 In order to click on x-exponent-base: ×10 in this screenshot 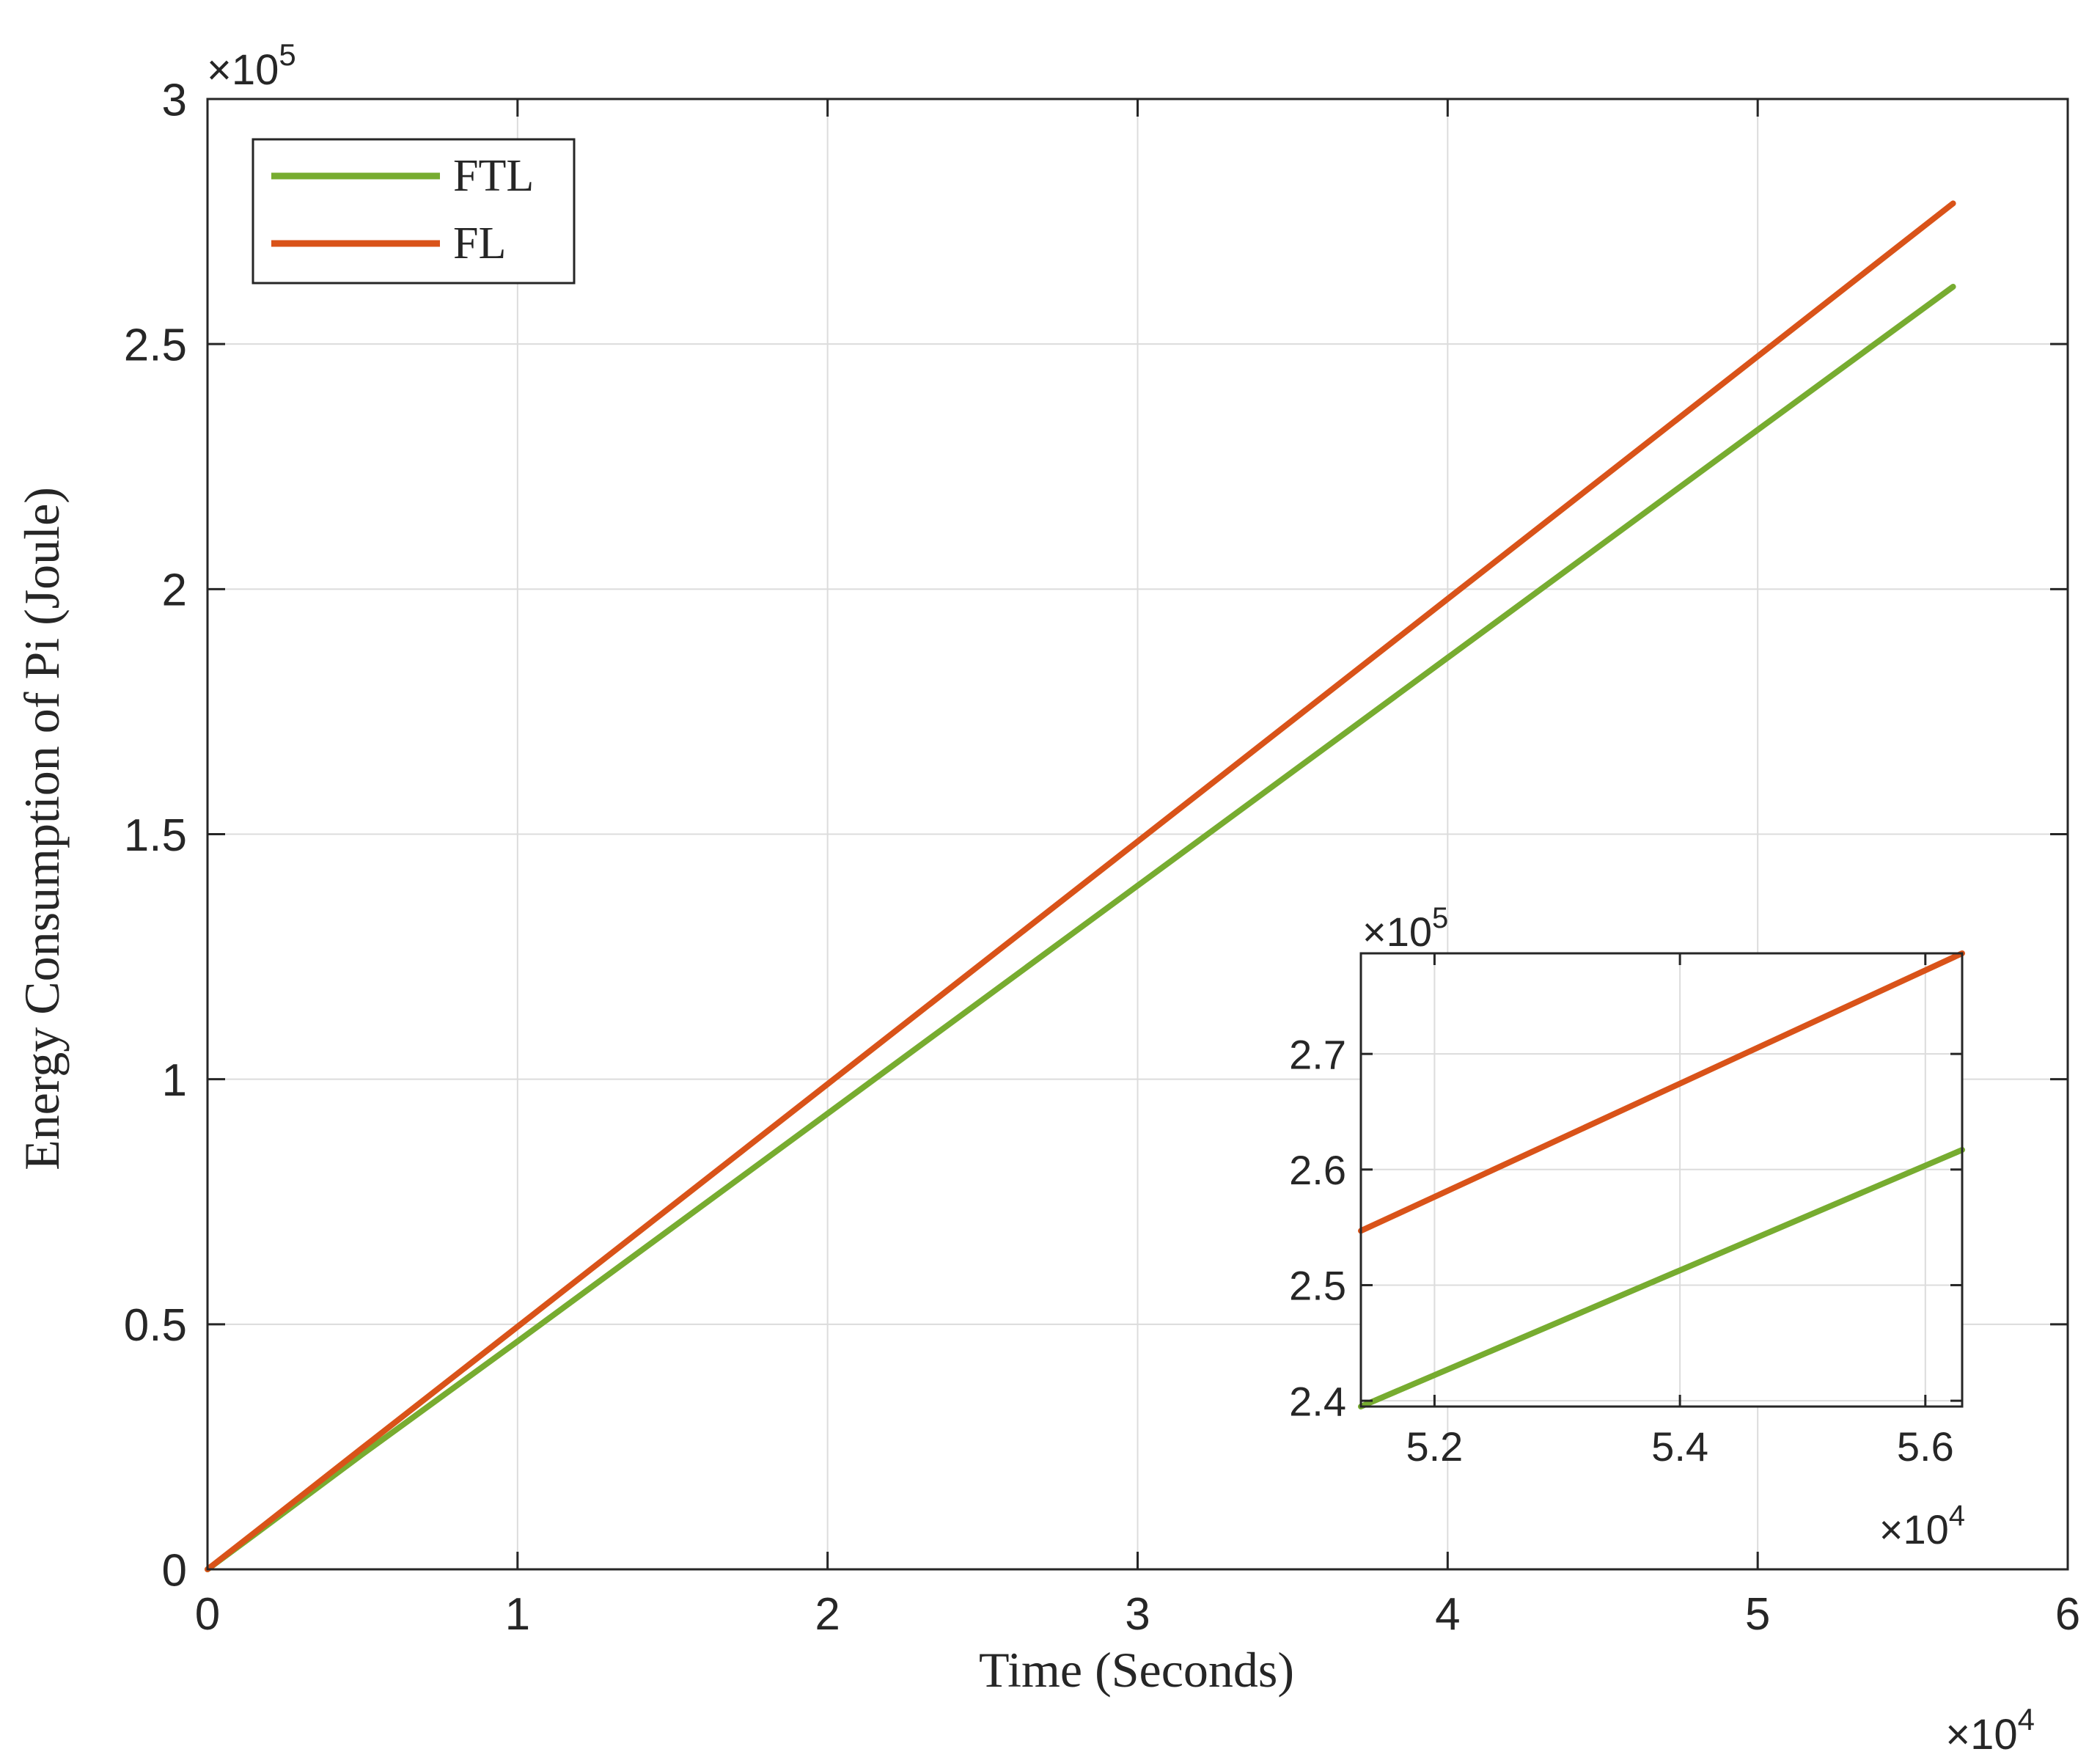, I will do `click(1981, 1735)`.